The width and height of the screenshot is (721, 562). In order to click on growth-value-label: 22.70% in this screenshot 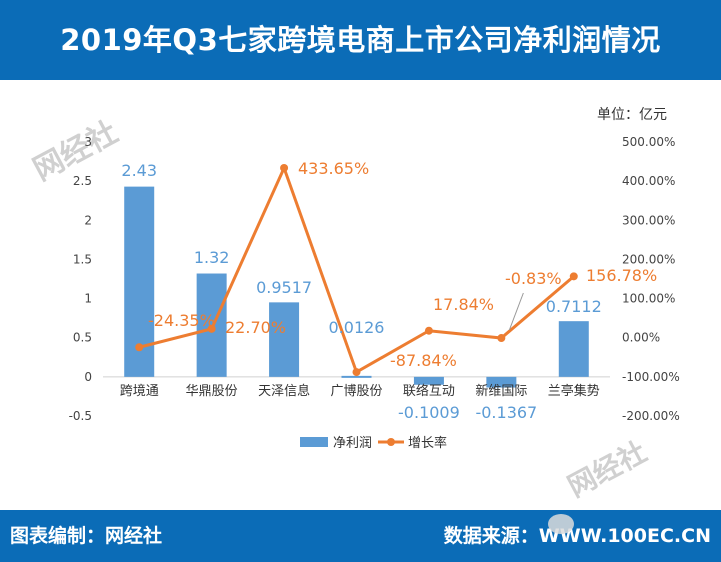, I will do `click(255, 327)`.